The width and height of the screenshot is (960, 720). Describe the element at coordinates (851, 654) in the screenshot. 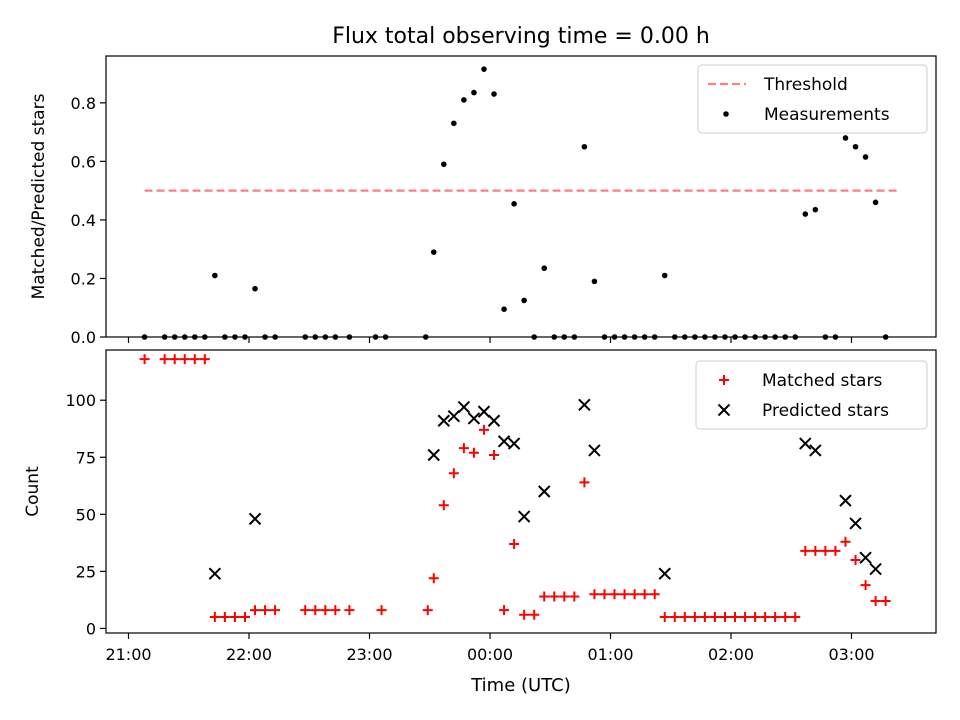

I see `x-tick-label: 03:00` at that location.